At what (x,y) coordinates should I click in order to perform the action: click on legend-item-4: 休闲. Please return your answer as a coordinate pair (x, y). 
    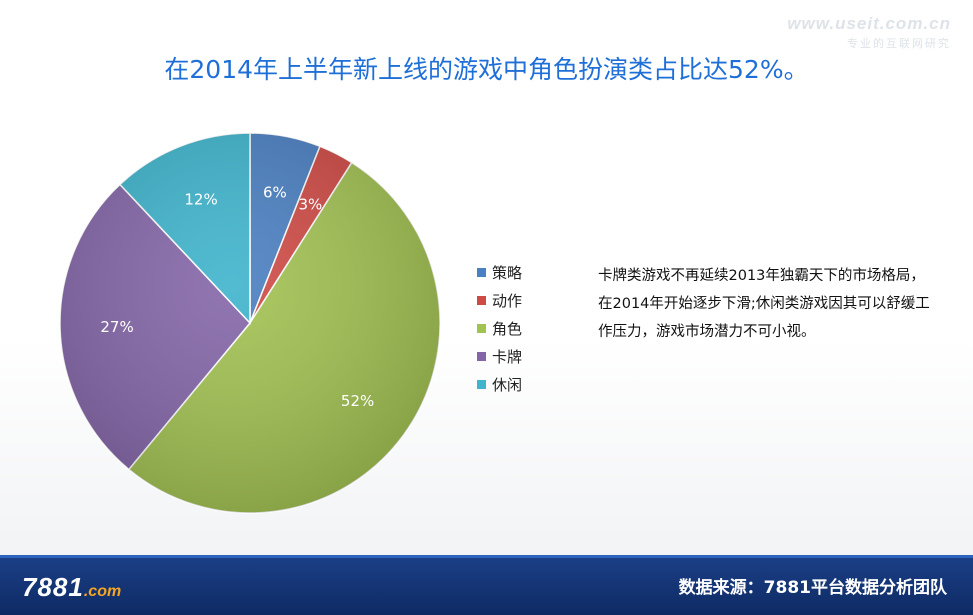
    Looking at the image, I should click on (499, 384).